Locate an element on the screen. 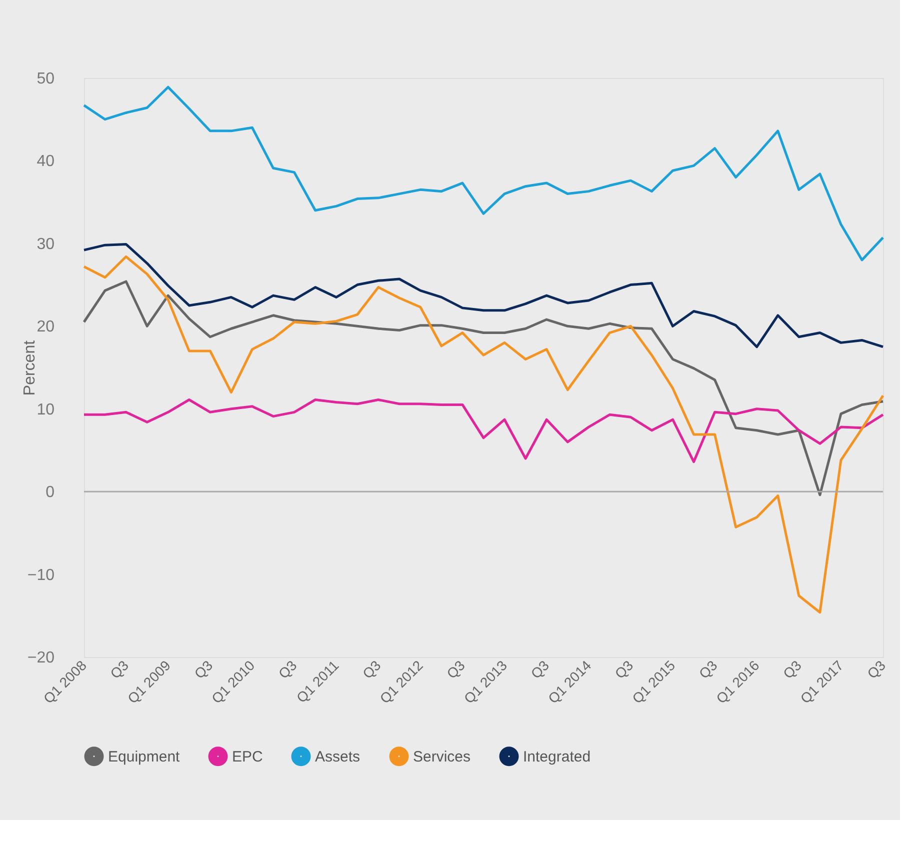 The height and width of the screenshot is (842, 916). y-tick-label: 0 is located at coordinates (50, 493).